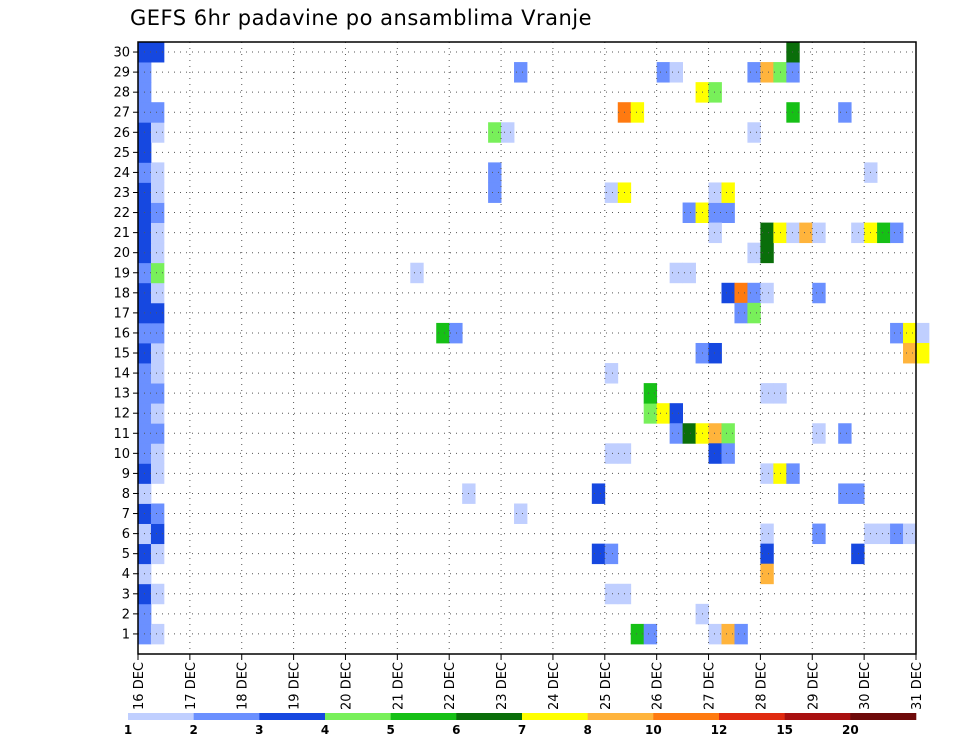 The width and height of the screenshot is (960, 742). Describe the element at coordinates (522, 730) in the screenshot. I see `legend-label: 7` at that location.